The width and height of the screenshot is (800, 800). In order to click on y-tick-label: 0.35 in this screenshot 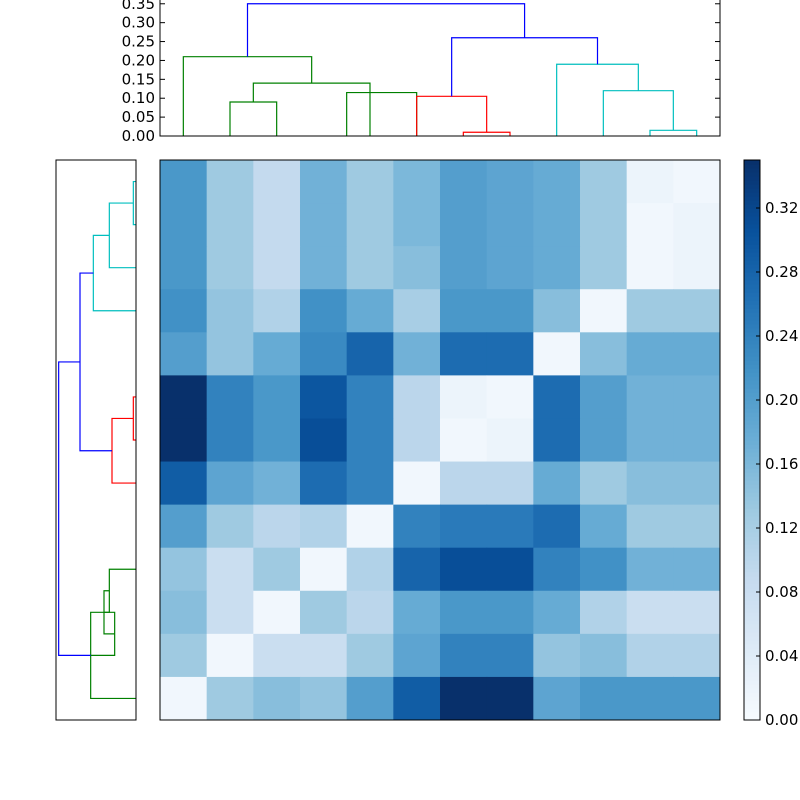, I will do `click(138, 6)`.